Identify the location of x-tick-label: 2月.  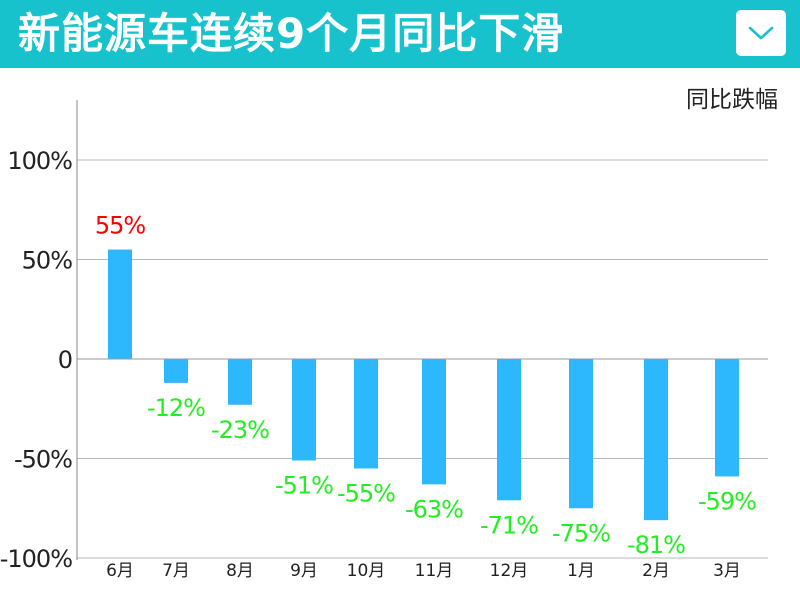
(656, 571).